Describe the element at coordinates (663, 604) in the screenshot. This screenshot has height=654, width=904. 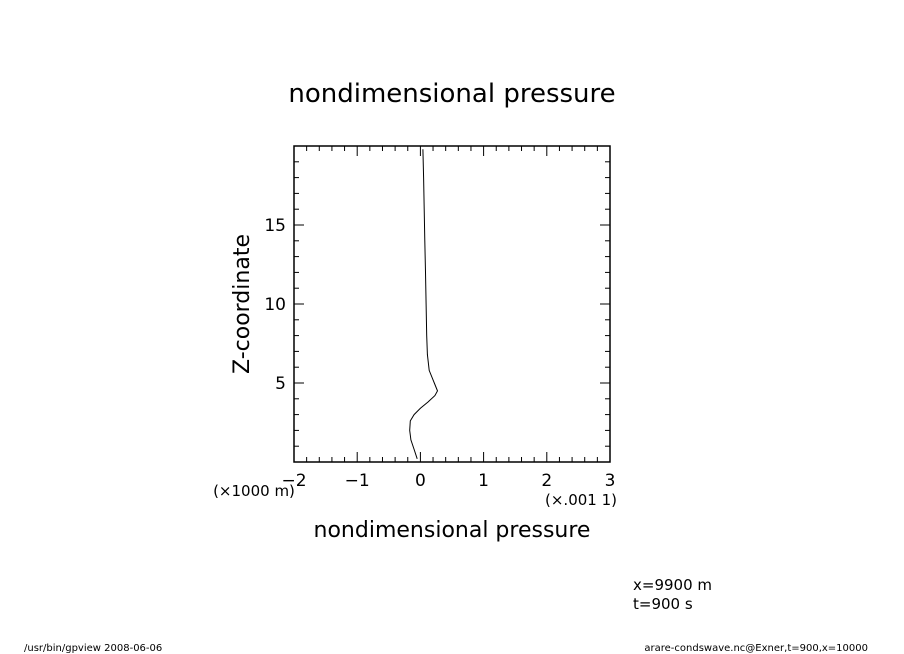
I see `time-annotation: t=900 s` at that location.